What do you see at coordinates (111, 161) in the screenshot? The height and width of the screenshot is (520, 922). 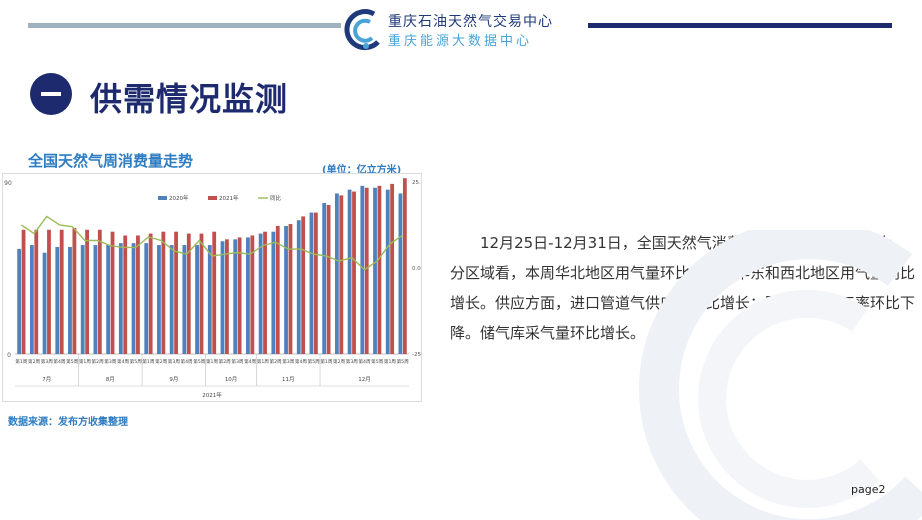 I see `chart-title: 全国天然气周消费量走势` at bounding box center [111, 161].